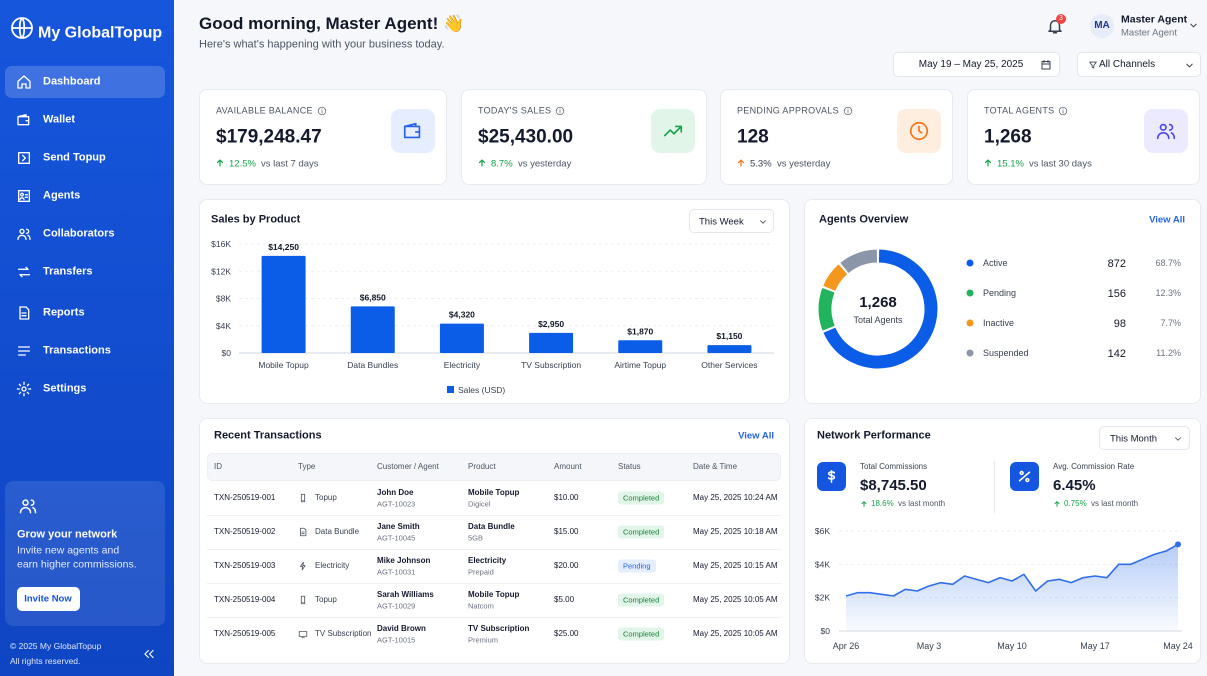  Describe the element at coordinates (1115, 504) in the screenshot. I see `metric-period: vs last month` at that location.